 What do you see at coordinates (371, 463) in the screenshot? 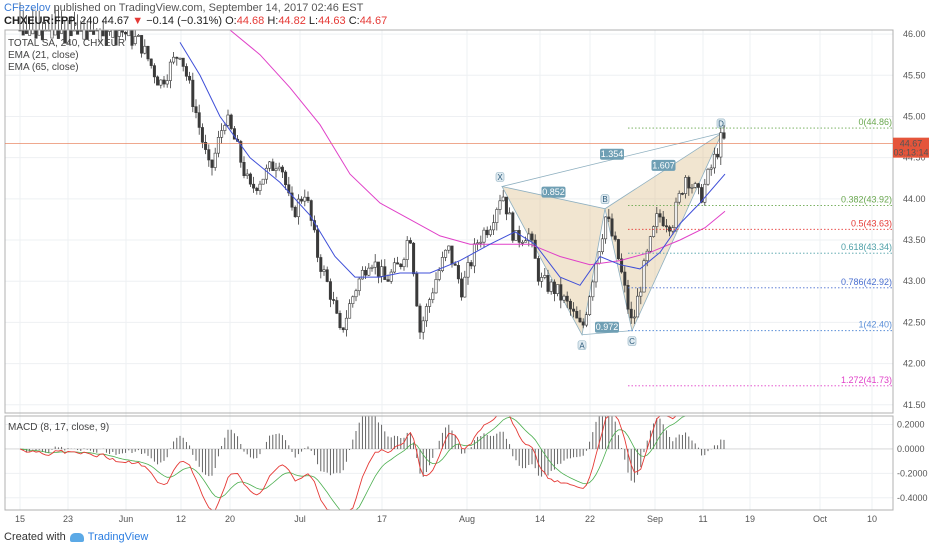
I see `macd-line` at bounding box center [371, 463].